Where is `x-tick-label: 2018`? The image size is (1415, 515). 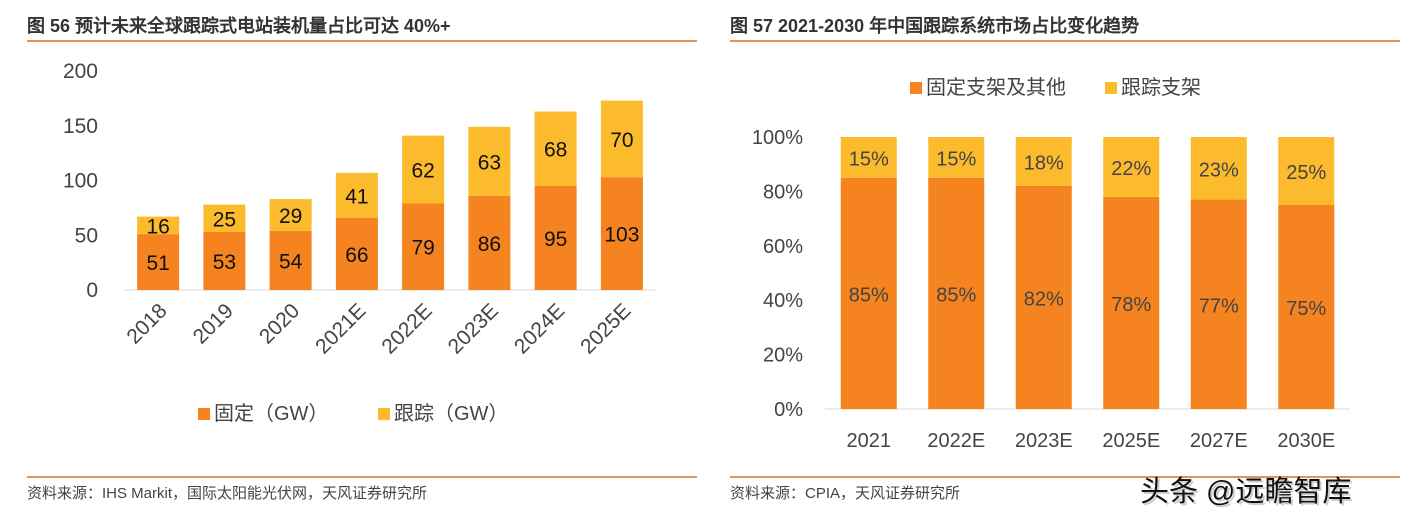 x-tick-label: 2018 is located at coordinates (146, 323).